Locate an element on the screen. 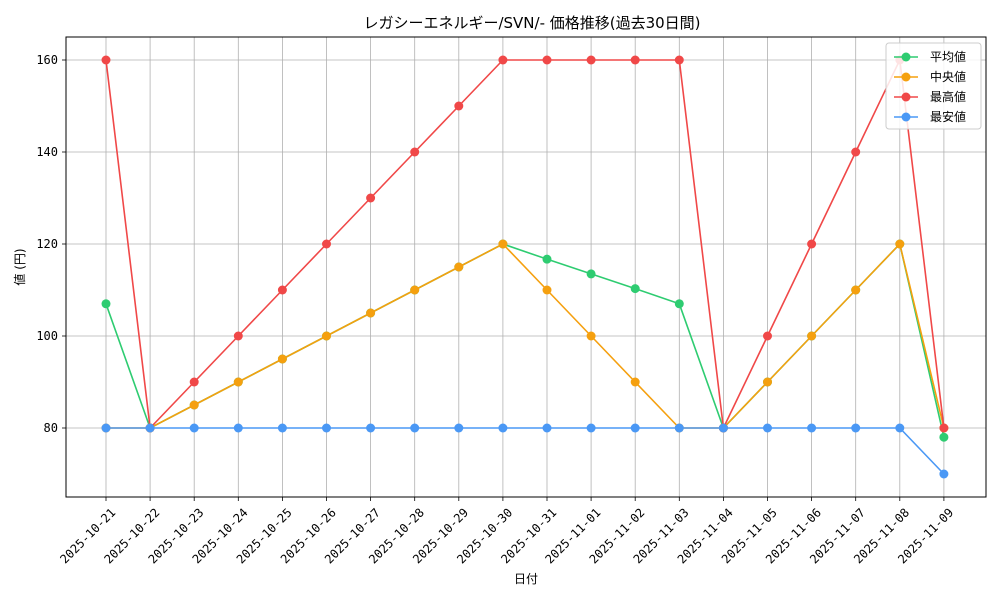 This screenshot has height=600, width=1000. y-tick-label: 100 is located at coordinates (47, 336).